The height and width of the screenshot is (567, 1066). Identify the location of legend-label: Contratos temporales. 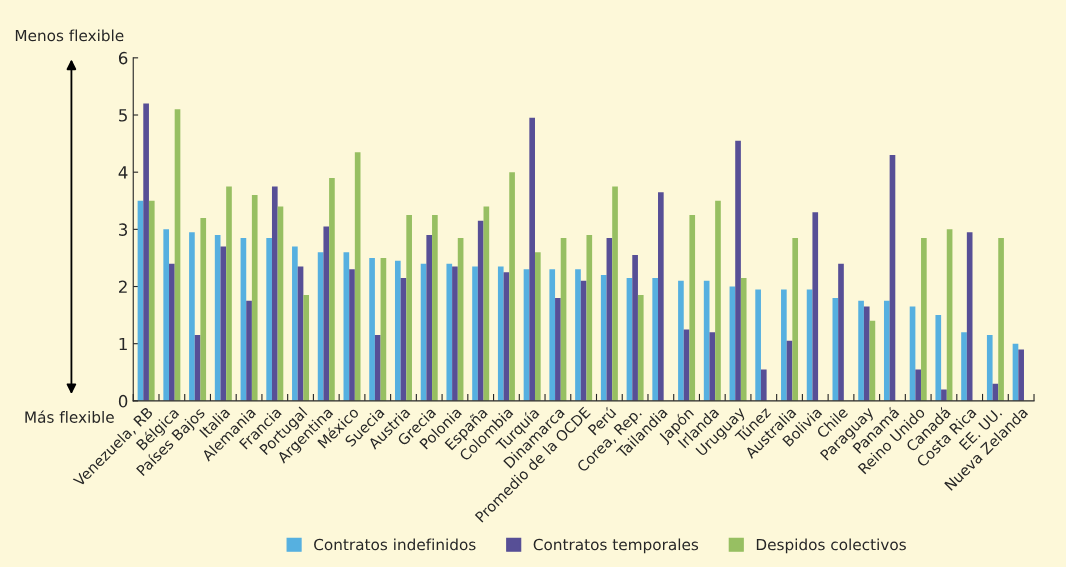
(616, 546).